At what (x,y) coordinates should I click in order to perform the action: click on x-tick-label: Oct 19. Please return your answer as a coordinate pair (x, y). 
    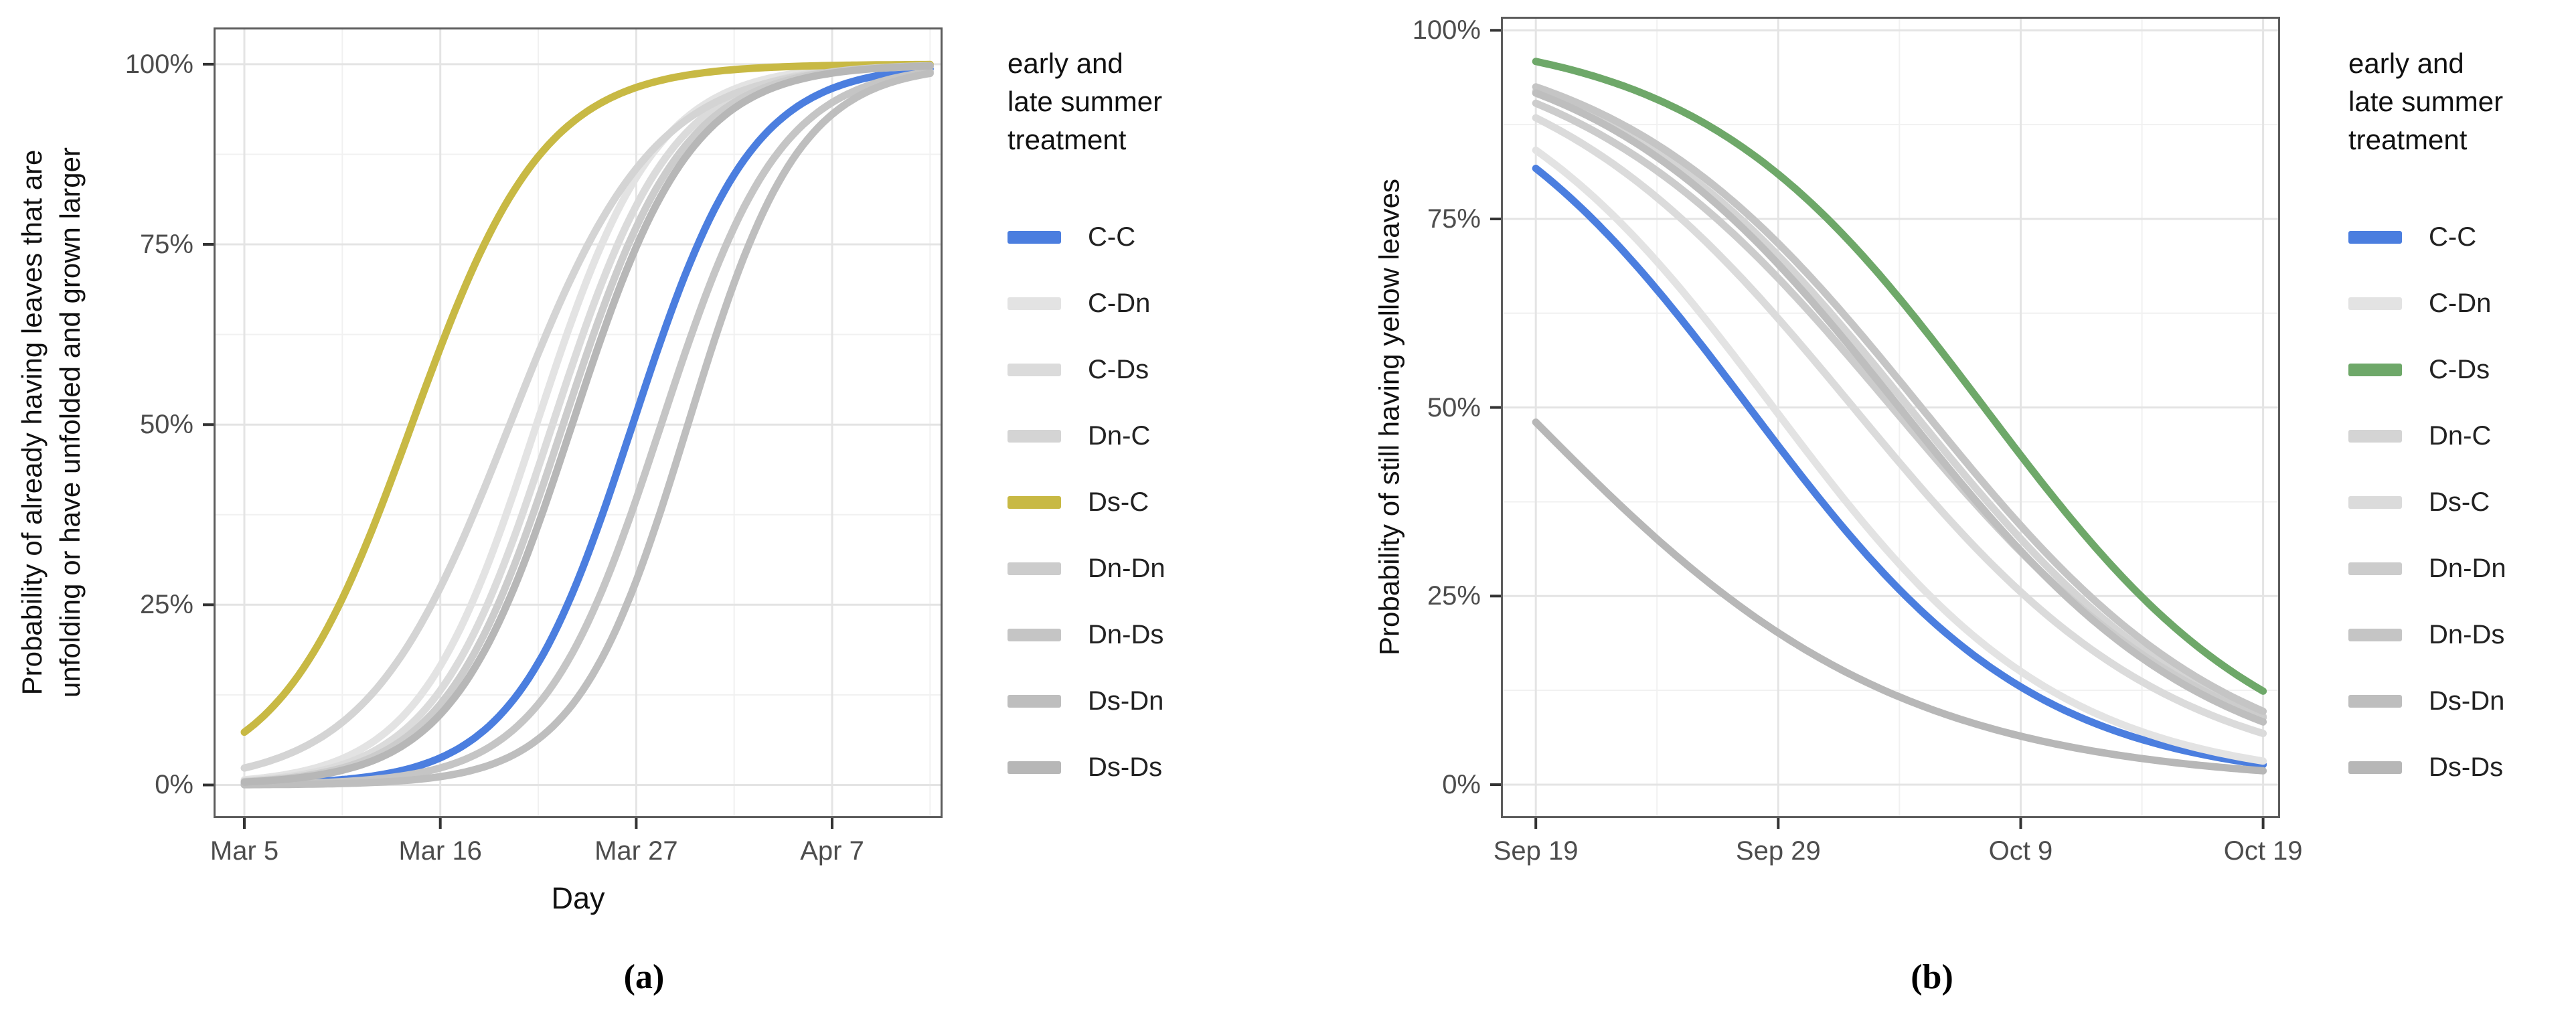
    Looking at the image, I should click on (2263, 851).